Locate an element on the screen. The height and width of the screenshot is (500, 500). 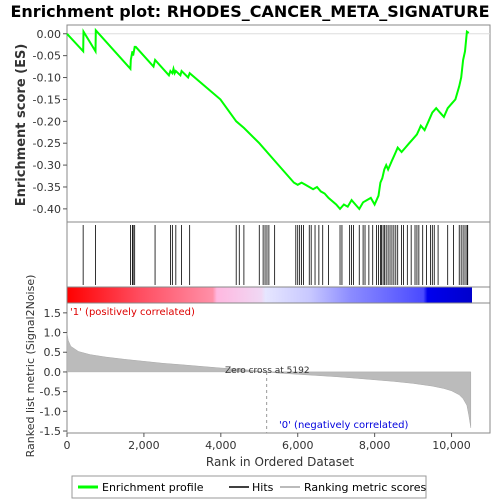
x-tick-label: 6,000 is located at coordinates (298, 445).